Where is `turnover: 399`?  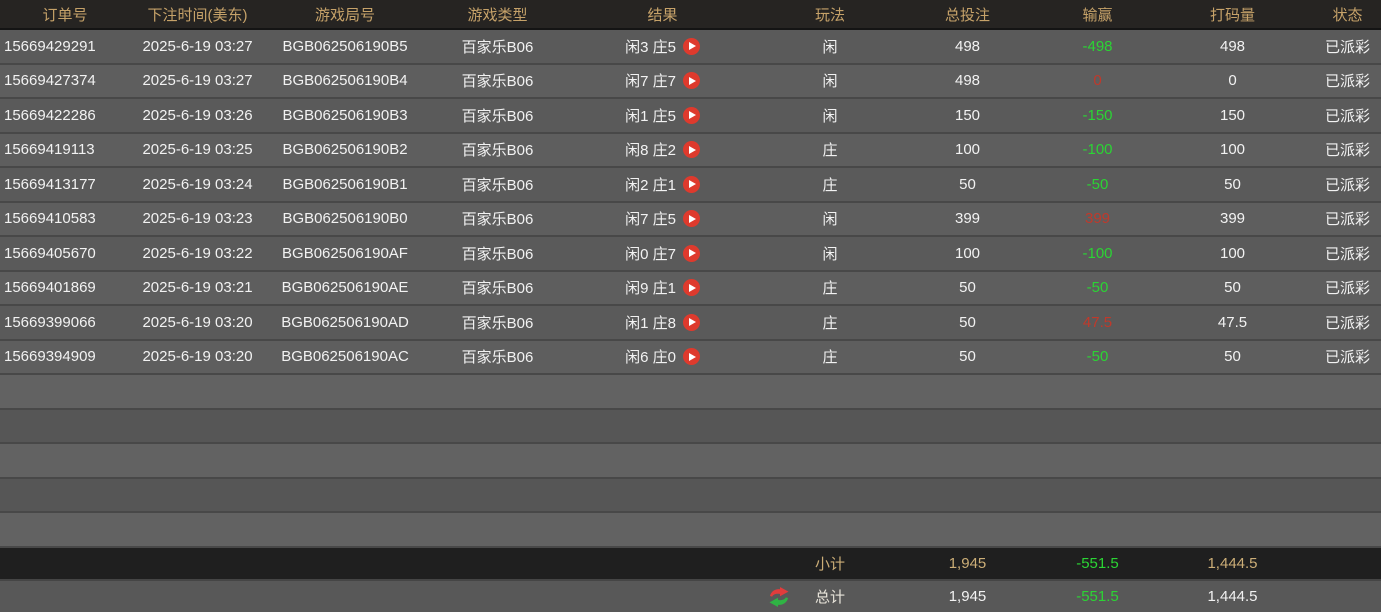 turnover: 399 is located at coordinates (1232, 219).